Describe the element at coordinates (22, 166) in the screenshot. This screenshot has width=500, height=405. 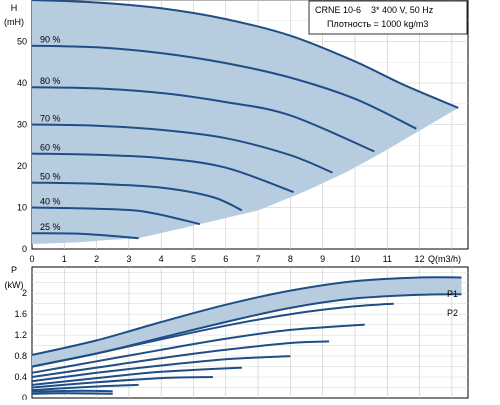
I see `head-y-tick-label: 20` at that location.